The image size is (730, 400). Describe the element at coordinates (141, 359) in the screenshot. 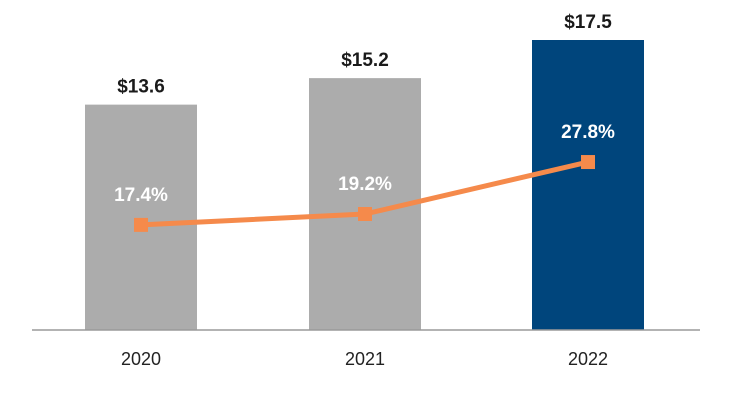

I see `x-tick-2020: 2020` at that location.